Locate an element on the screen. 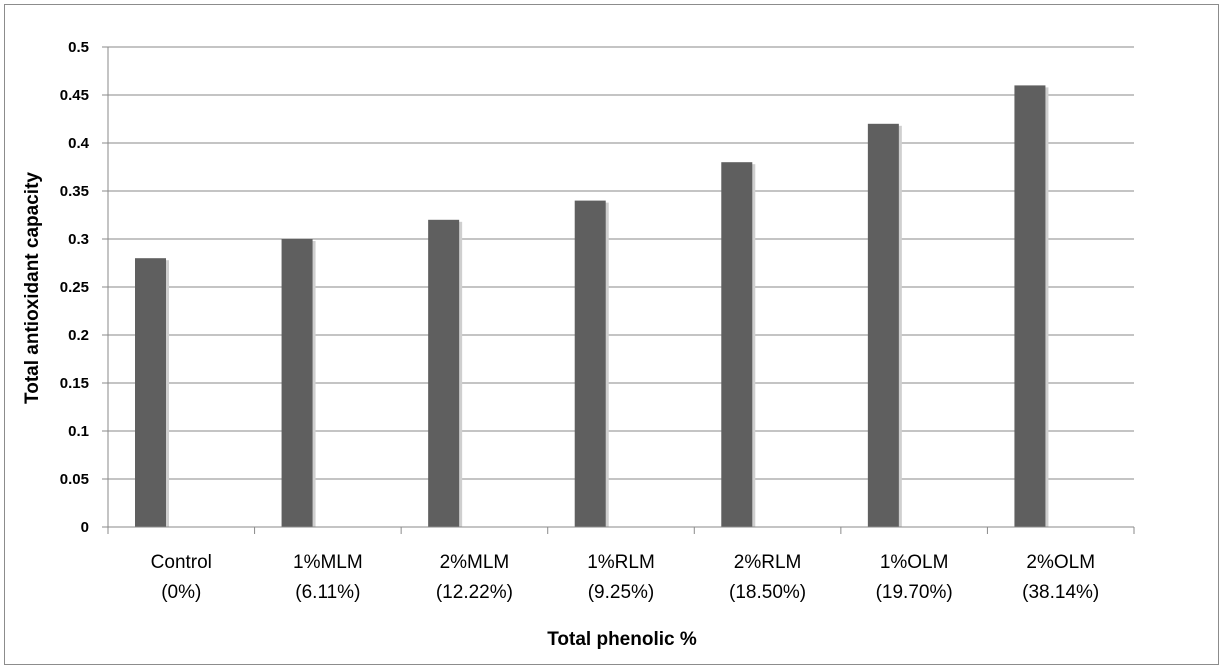 The width and height of the screenshot is (1223, 669). x-tick-label: (9.25%) is located at coordinates (621, 592).